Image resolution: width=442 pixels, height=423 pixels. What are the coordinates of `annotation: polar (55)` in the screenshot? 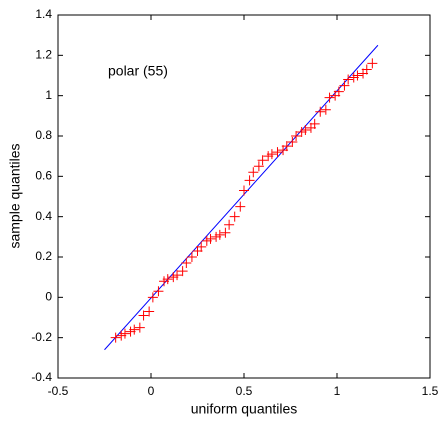 It's located at (138, 71).